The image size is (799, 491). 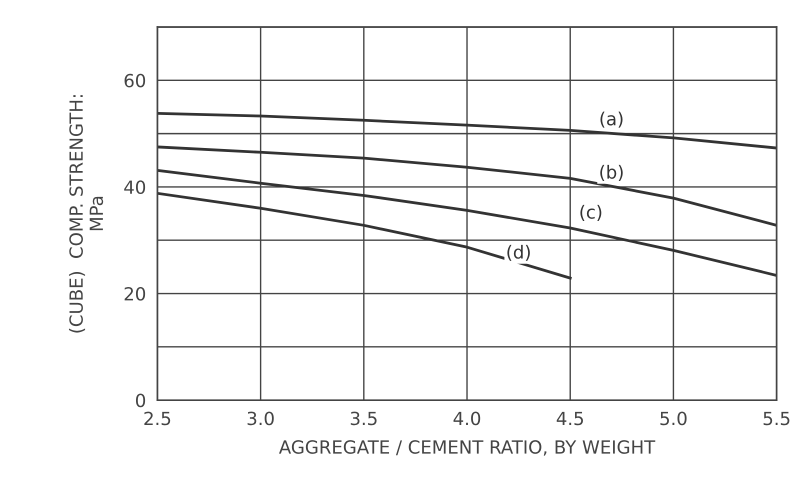 What do you see at coordinates (569, 419) in the screenshot?
I see `x-tick-label: 4.5` at bounding box center [569, 419].